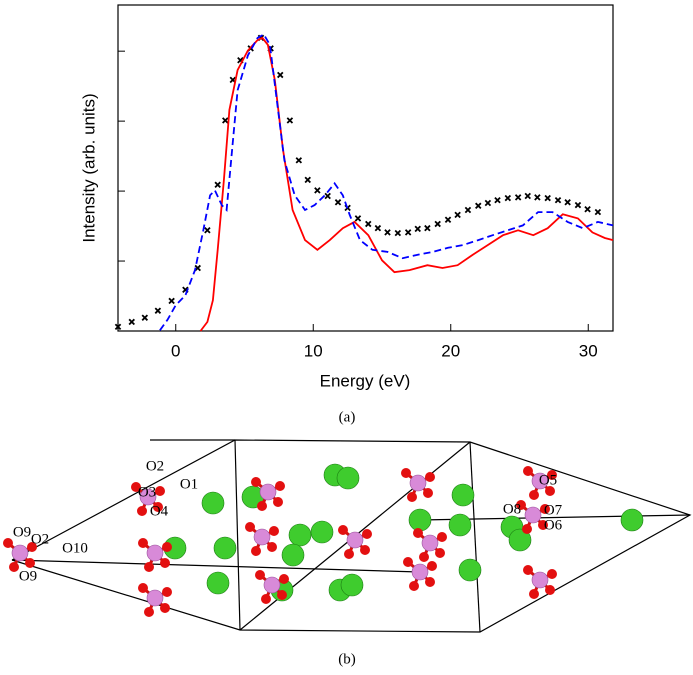 This screenshot has width=693, height=675. Describe the element at coordinates (450, 350) in the screenshot. I see `x-tick-label: 20` at that location.